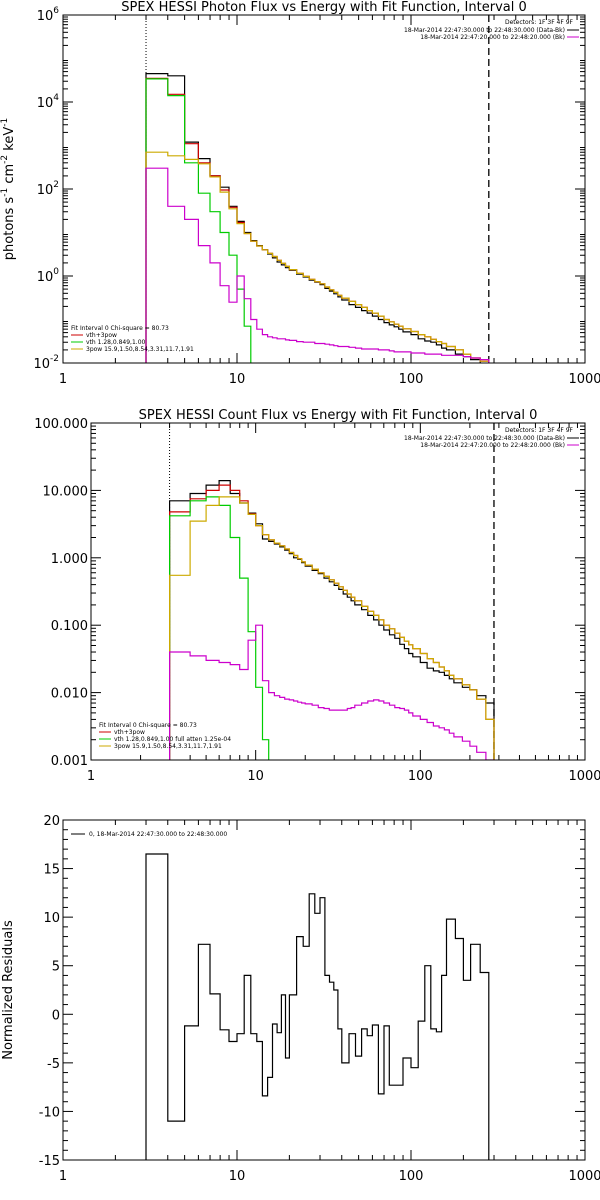 Image resolution: width=600 pixels, height=1200 pixels. I want to click on y-tick-label: 0.010, so click(69, 694).